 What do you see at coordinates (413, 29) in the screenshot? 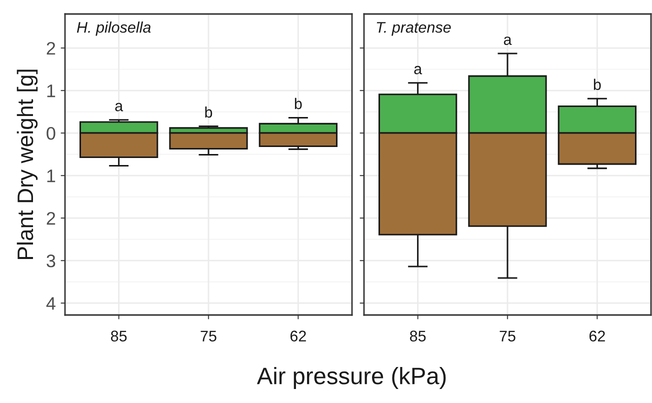
I see `chart-title: T. pratense` at bounding box center [413, 29].